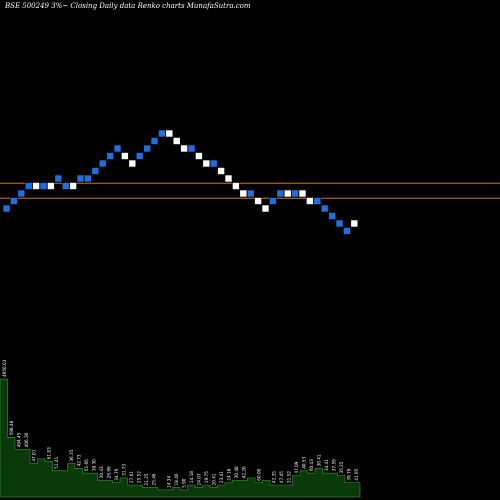  Describe the element at coordinates (311, 465) in the screenshot. I see `volume-label: 60.43` at that location.